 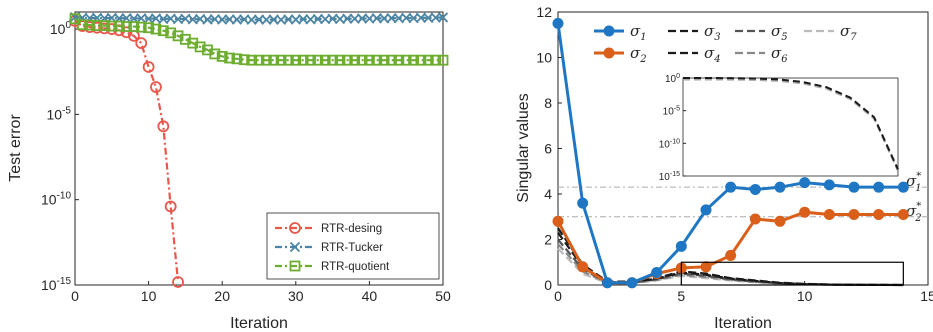 I want to click on right-legend-label-5: σ6, so click(x=779, y=54).